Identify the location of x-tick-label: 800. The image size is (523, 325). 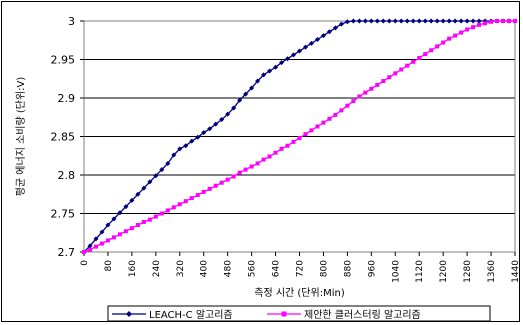
(324, 268).